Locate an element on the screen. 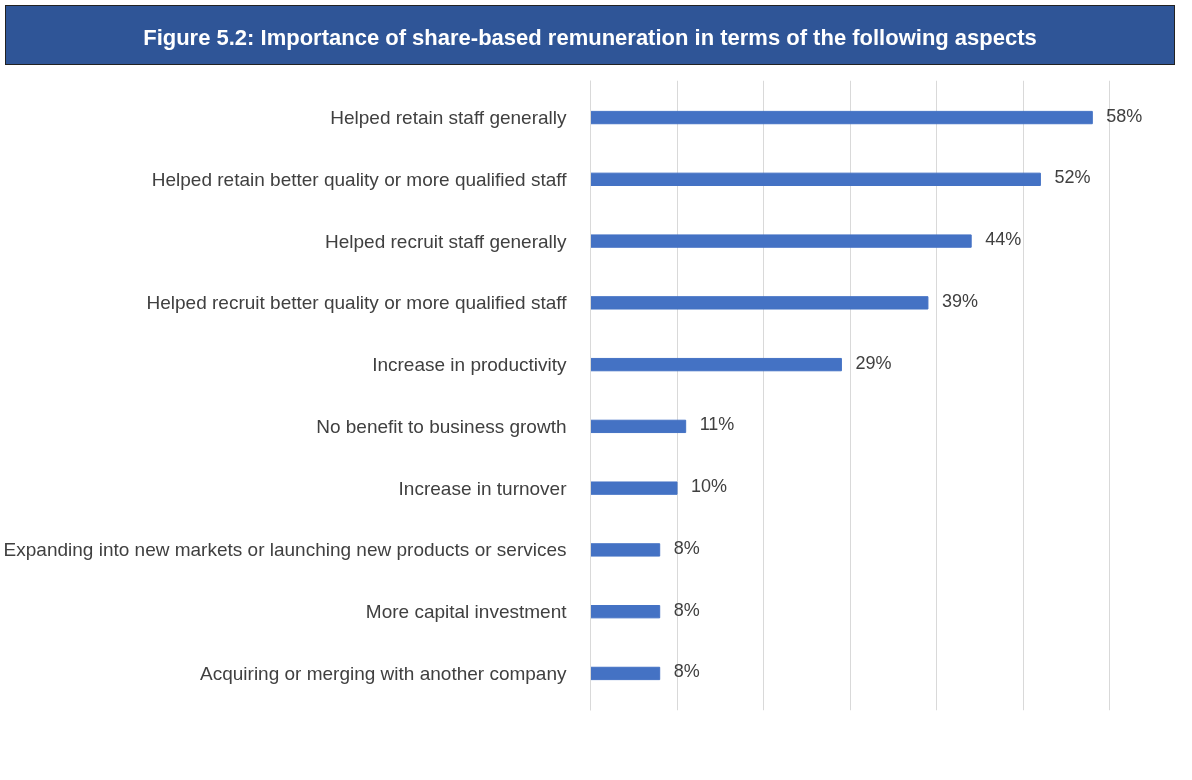 Image resolution: width=1192 pixels, height=780 pixels. y-tick-label: Increase in productivity is located at coordinates (469, 365).